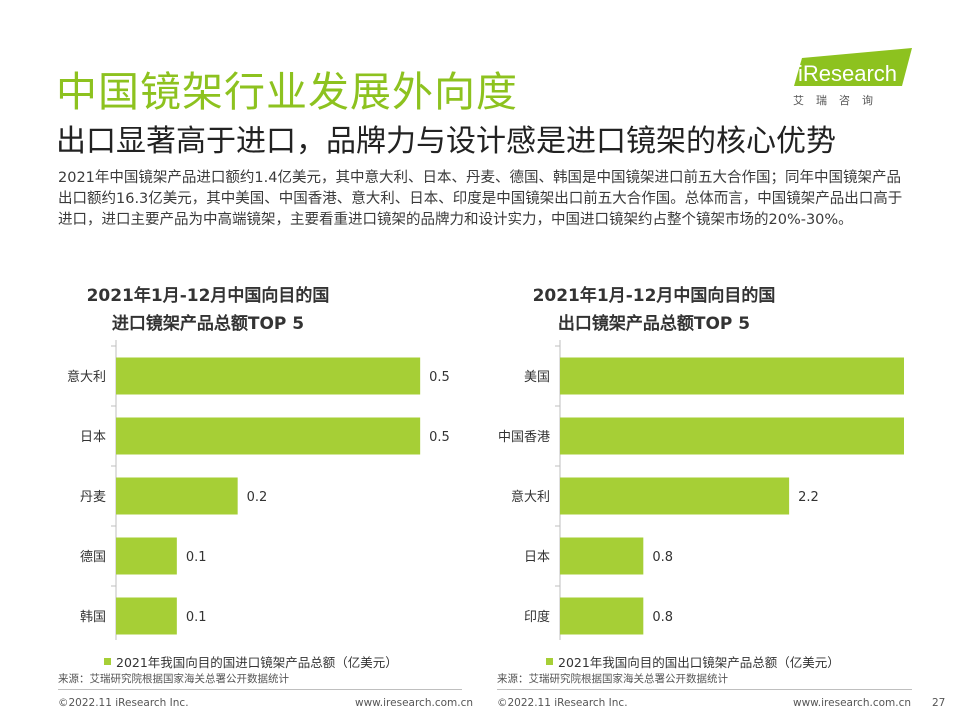 This screenshot has height=720, width=960. Describe the element at coordinates (208, 296) in the screenshot. I see `import-chart-title-line1: 2021年1月-12月中国向目的国` at that location.